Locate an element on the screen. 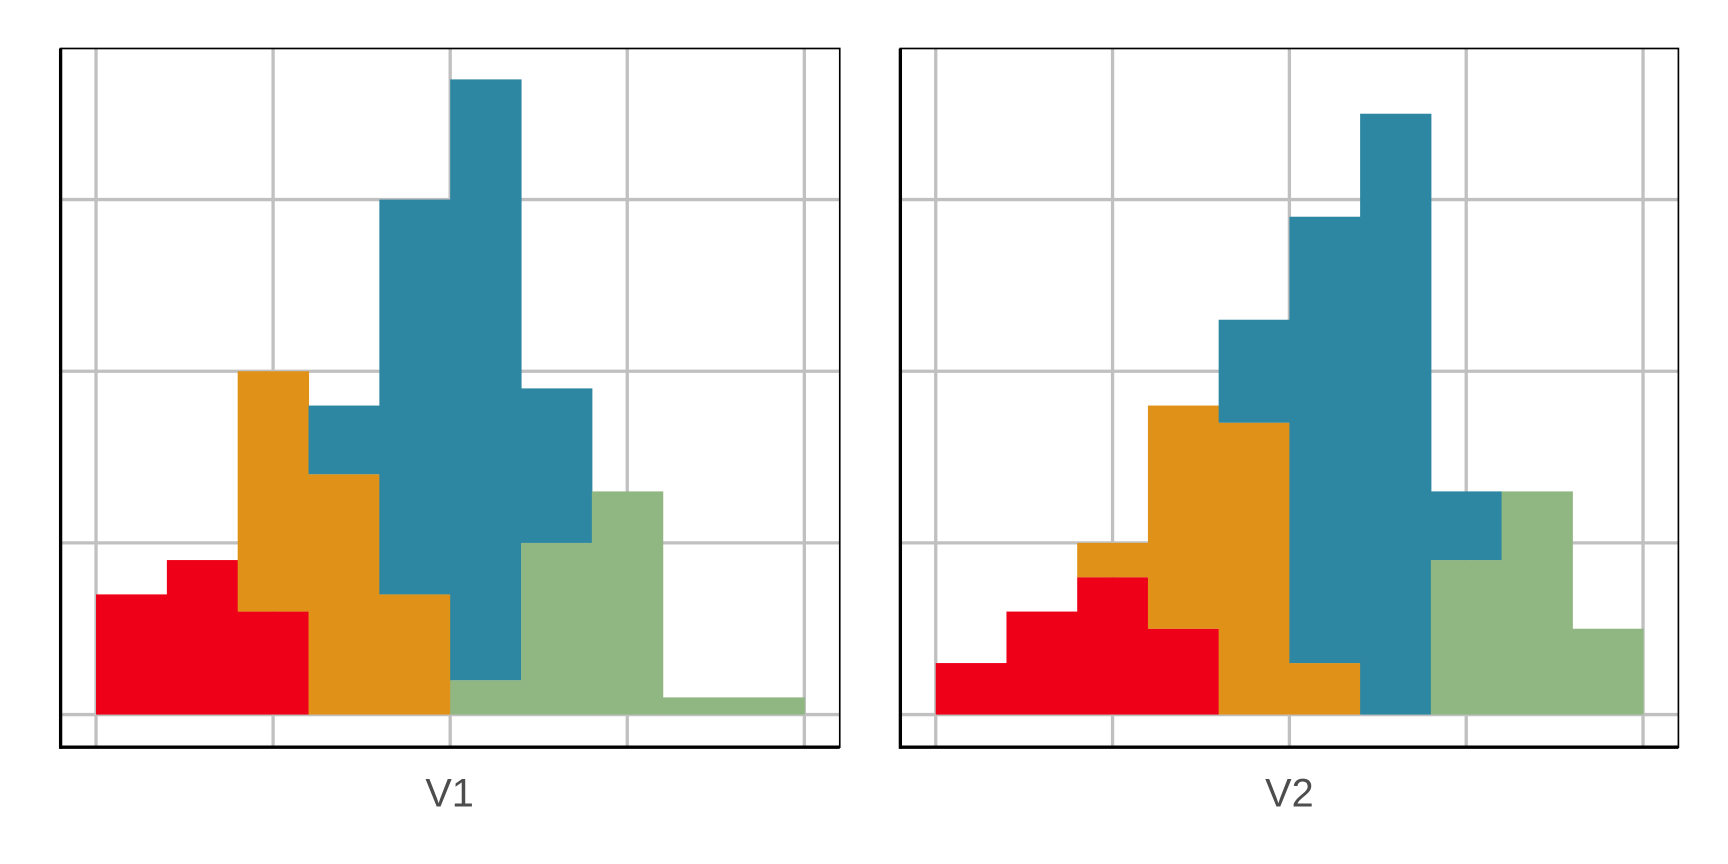 This screenshot has height=864, width=1728. facet-label-v1: V1 is located at coordinates (449, 794).